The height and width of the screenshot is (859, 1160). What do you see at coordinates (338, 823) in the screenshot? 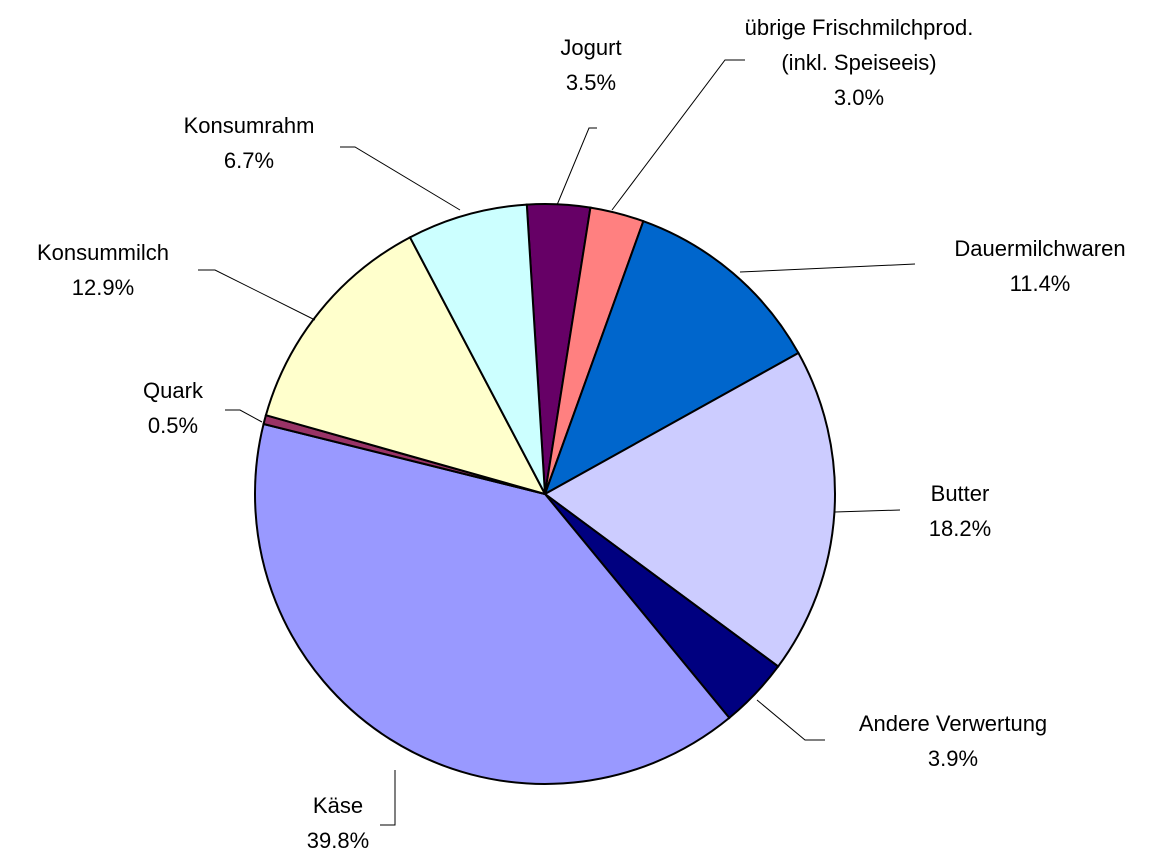
I see `slice-label: Käse 39.8%` at bounding box center [338, 823].